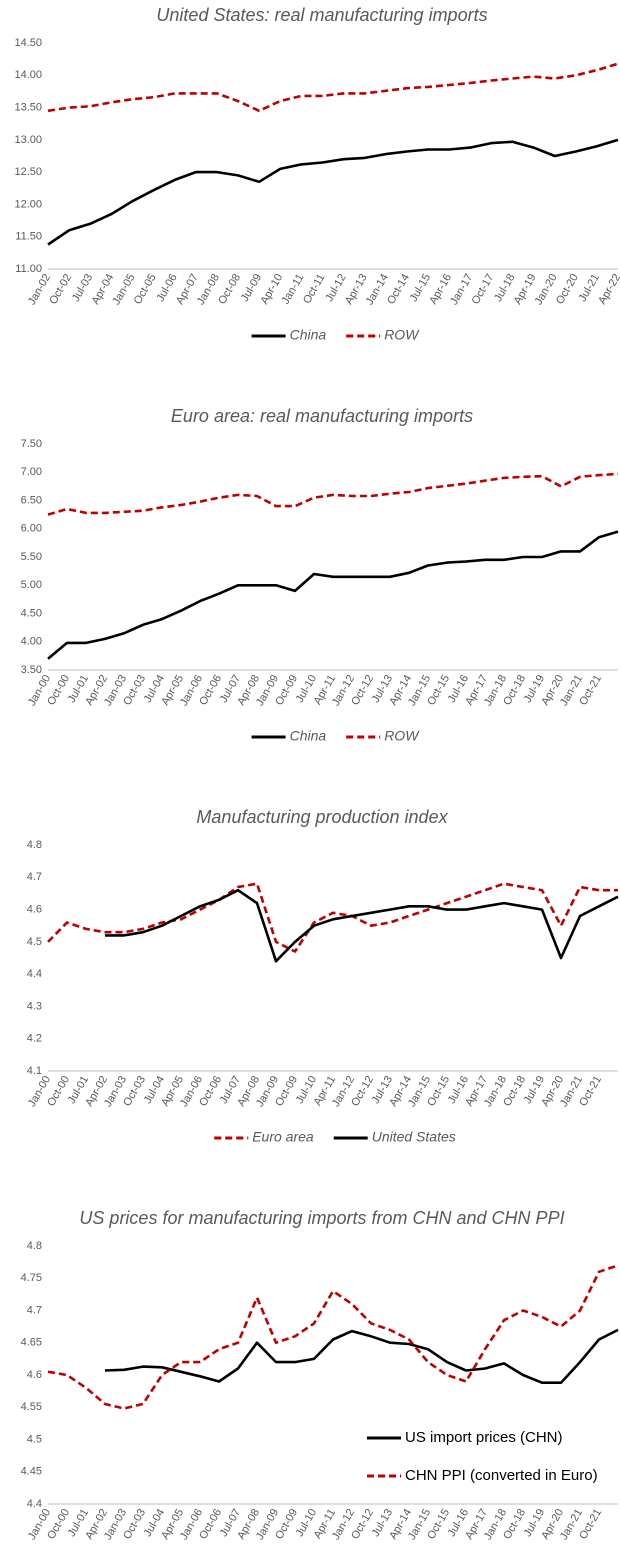 The width and height of the screenshot is (620, 1549). What do you see at coordinates (28, 75) in the screenshot?
I see `y-tick-label: 14.00` at bounding box center [28, 75].